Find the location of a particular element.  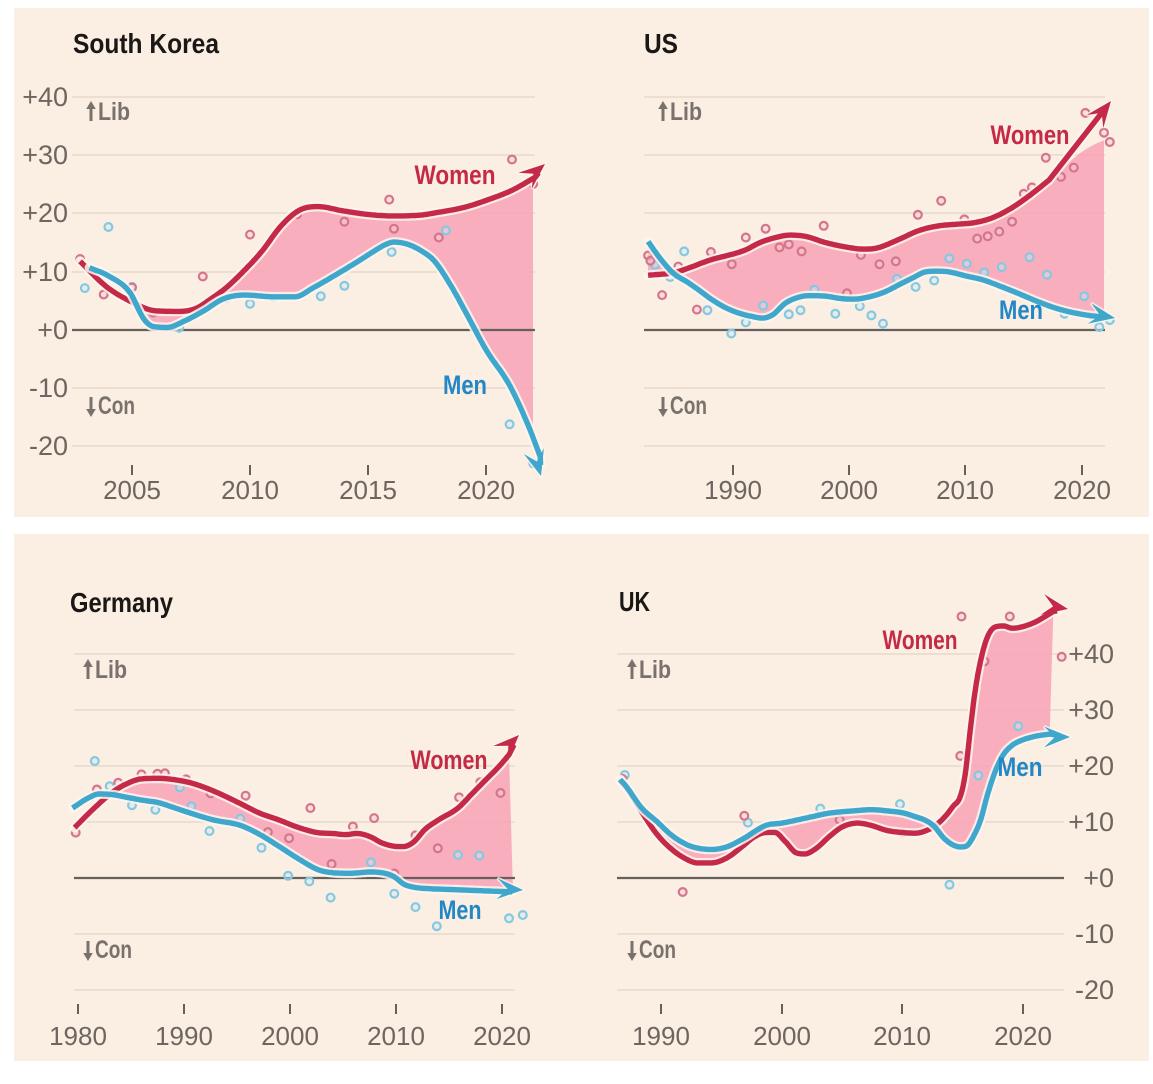

svg-text: US is located at coordinates (661, 43).